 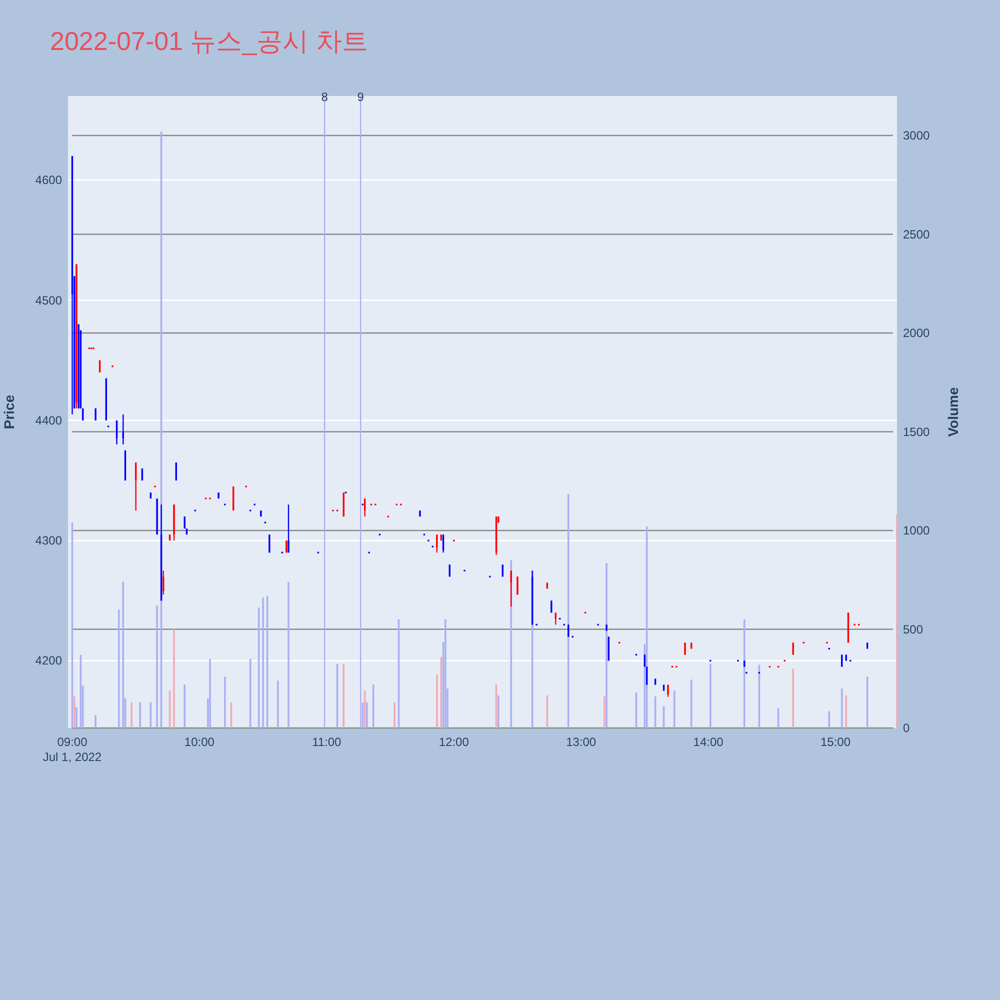 I want to click on y2-tick-label: 1500, so click(x=916, y=431).